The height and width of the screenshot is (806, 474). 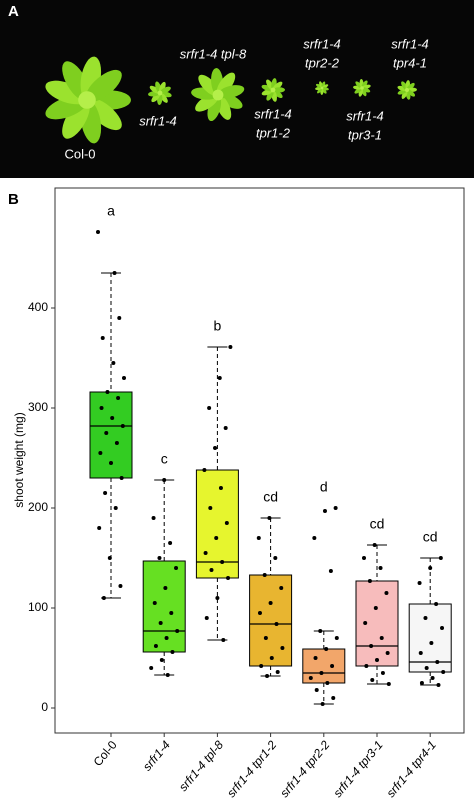 I want to click on y-tick-label: 100, so click(x=38, y=607).